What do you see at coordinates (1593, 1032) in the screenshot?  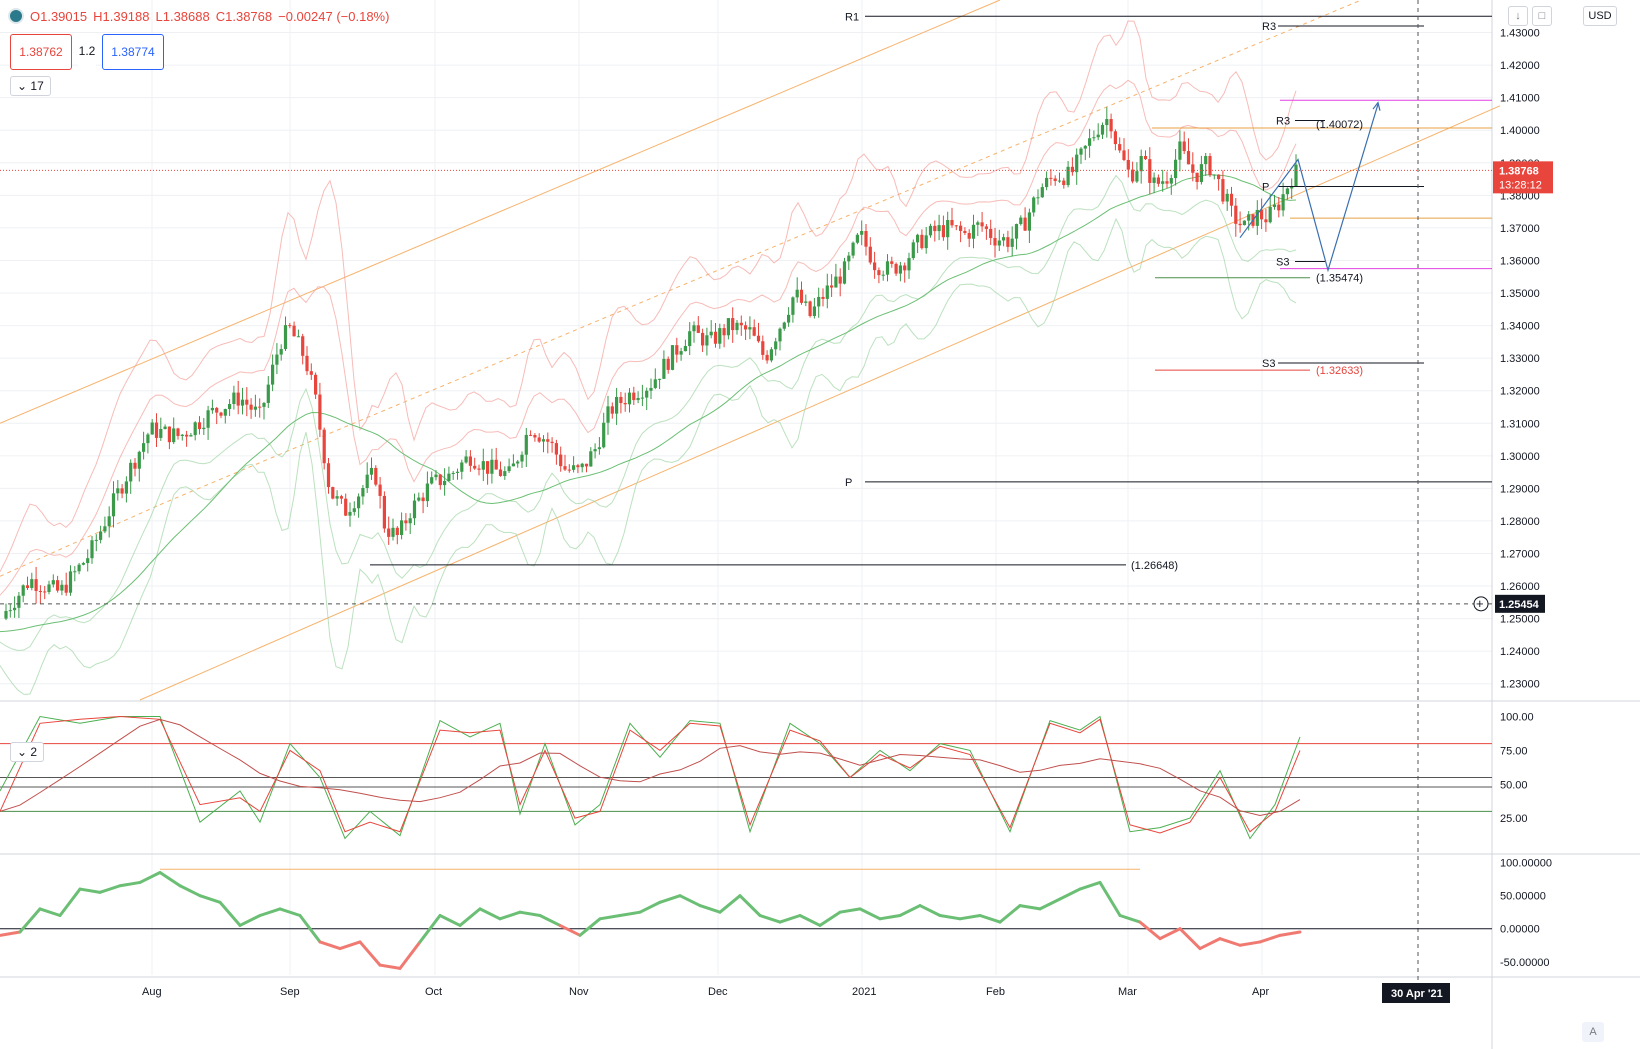 I see `auto-scale-button: A` at bounding box center [1593, 1032].